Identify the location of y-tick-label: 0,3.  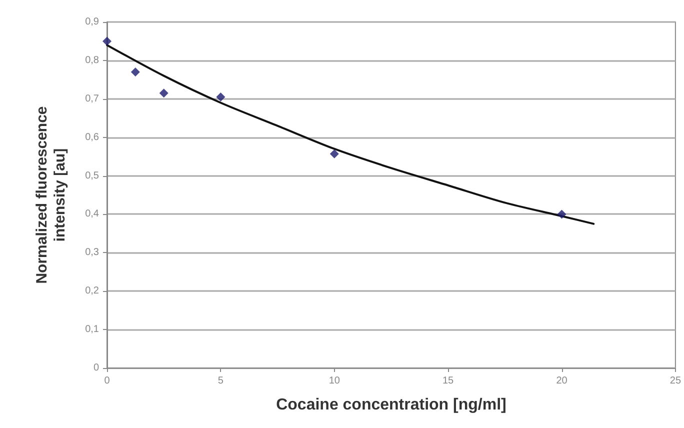
(92, 252).